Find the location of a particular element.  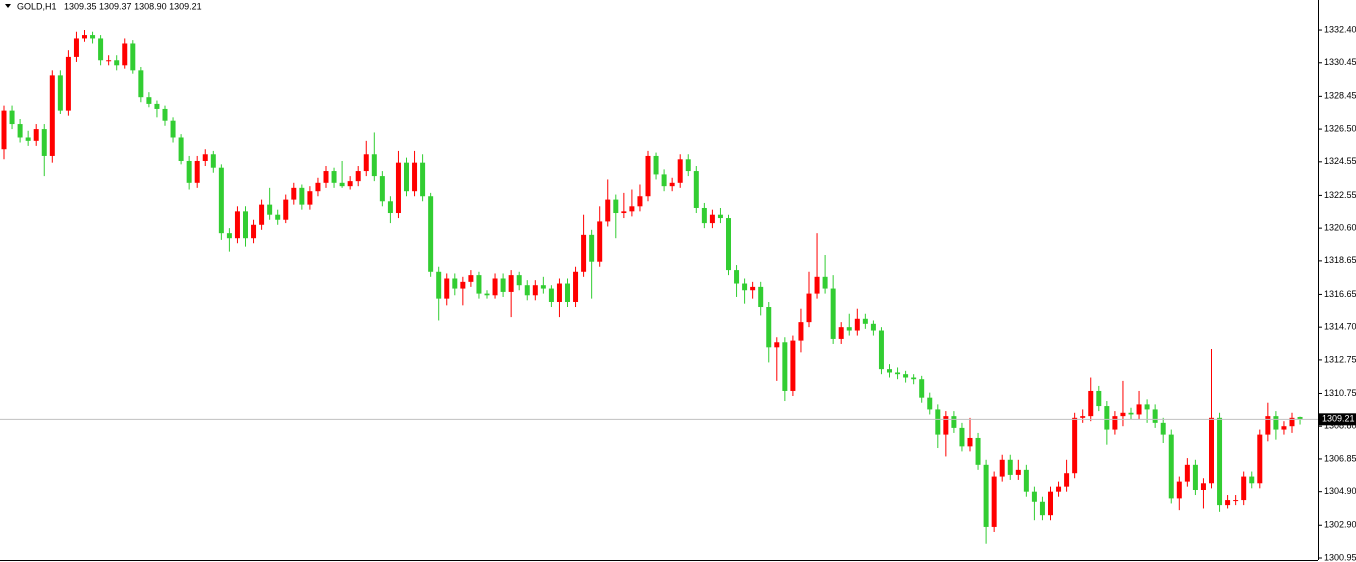

y-tick-label: 1322.55 is located at coordinates (1340, 195).